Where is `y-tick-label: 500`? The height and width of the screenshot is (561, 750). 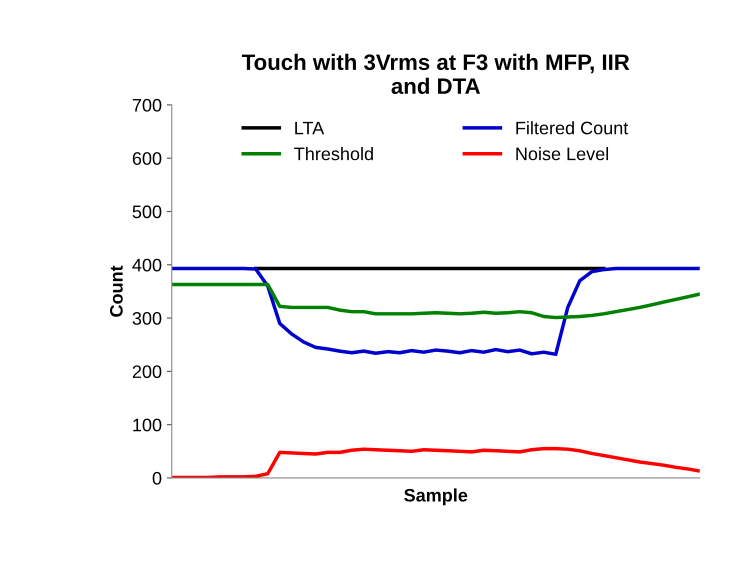 y-tick-label: 500 is located at coordinates (147, 211).